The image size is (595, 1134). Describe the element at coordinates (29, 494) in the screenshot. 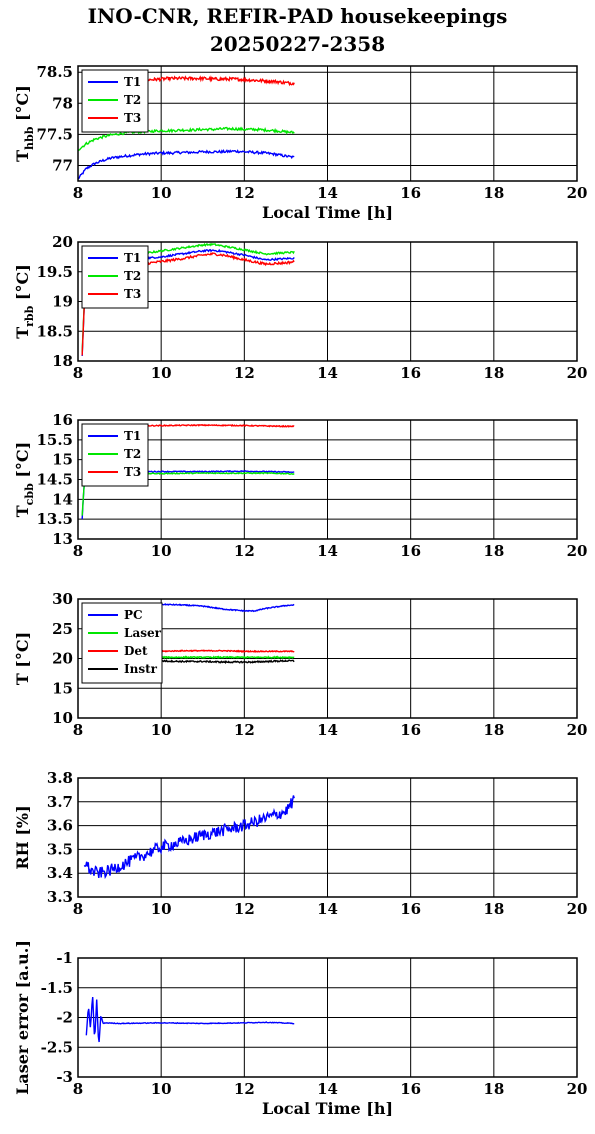

I see `y-label-subscript: cbb` at that location.